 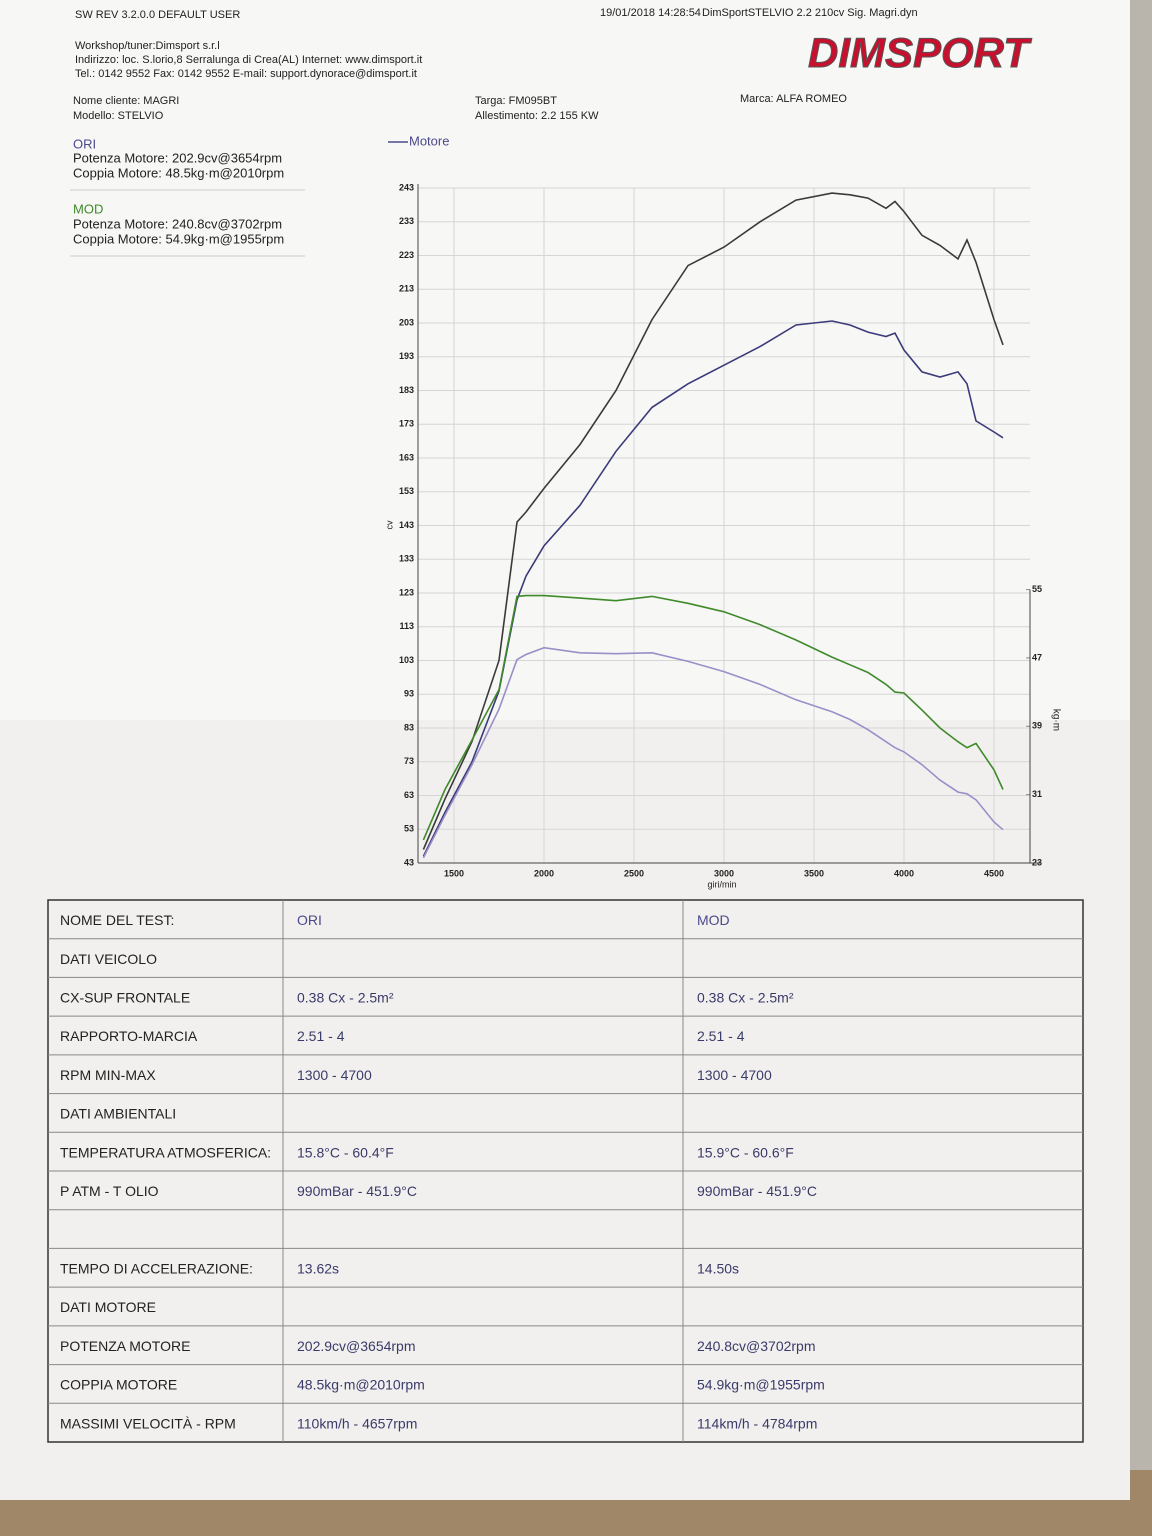 What do you see at coordinates (156, 1268) in the screenshot?
I see `table-cell: TEMPO DI ACCELERAZIONE:` at bounding box center [156, 1268].